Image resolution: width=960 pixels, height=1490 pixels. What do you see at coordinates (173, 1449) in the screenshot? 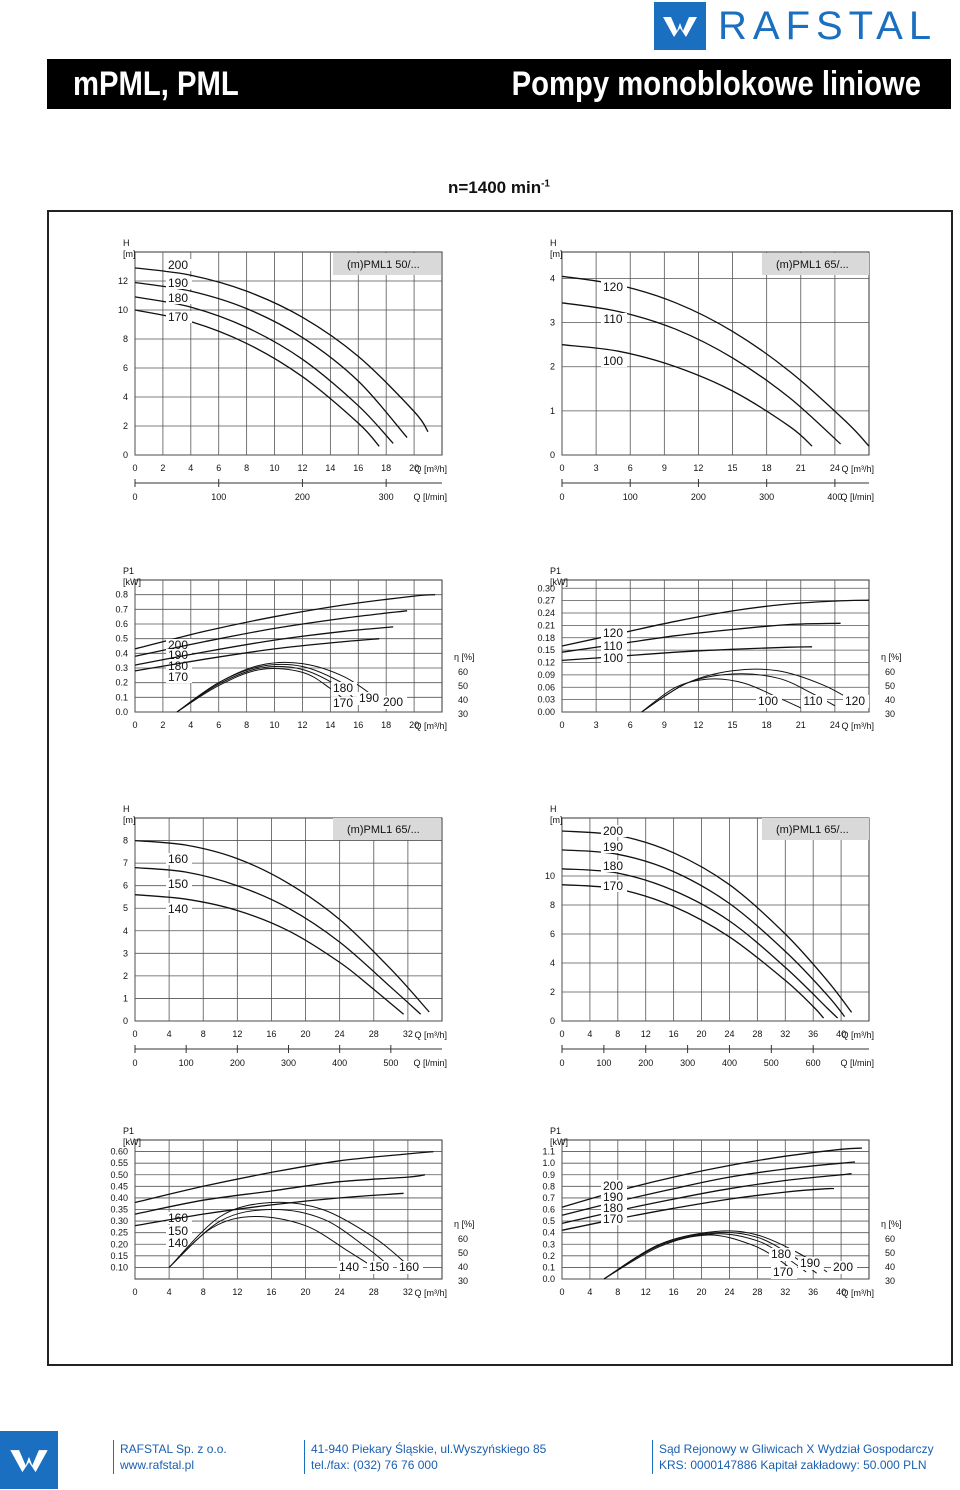
I see `company-name: RAFSTAL Sp. z o.o.` at bounding box center [173, 1449].